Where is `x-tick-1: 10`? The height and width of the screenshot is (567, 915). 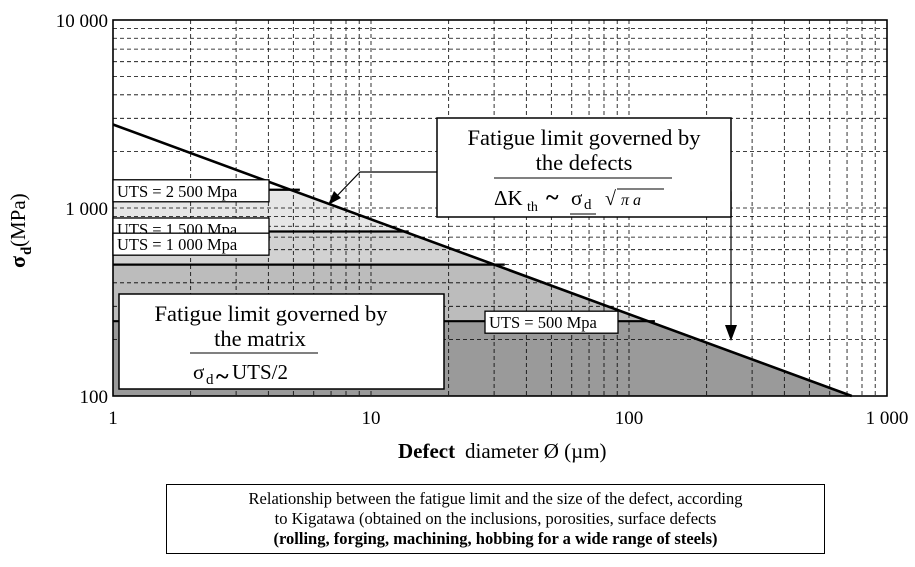
x-tick-1: 10 is located at coordinates (371, 418).